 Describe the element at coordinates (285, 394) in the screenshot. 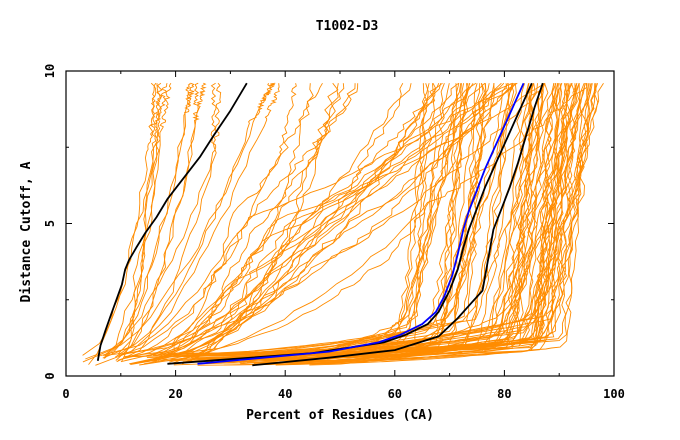

I see `x-tick-label: 40` at that location.